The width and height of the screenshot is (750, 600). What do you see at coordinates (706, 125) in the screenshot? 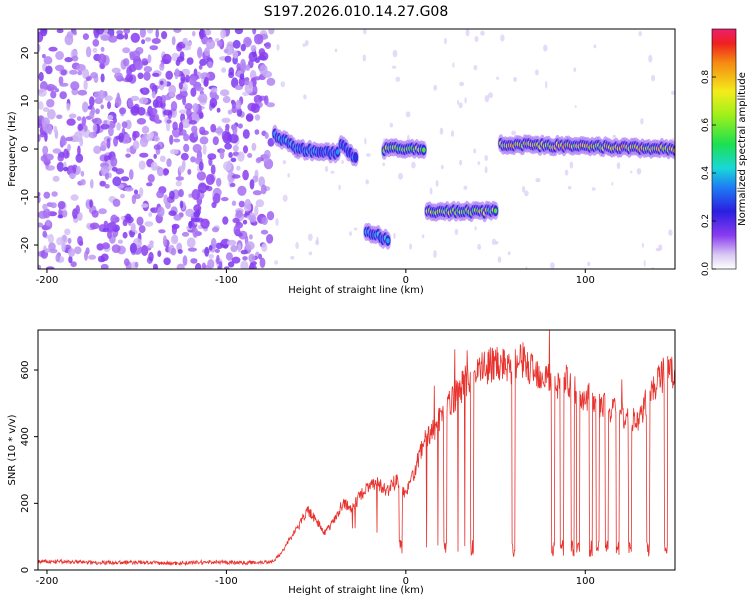
I see `colorbar-tick-label: 0.6` at bounding box center [706, 125].